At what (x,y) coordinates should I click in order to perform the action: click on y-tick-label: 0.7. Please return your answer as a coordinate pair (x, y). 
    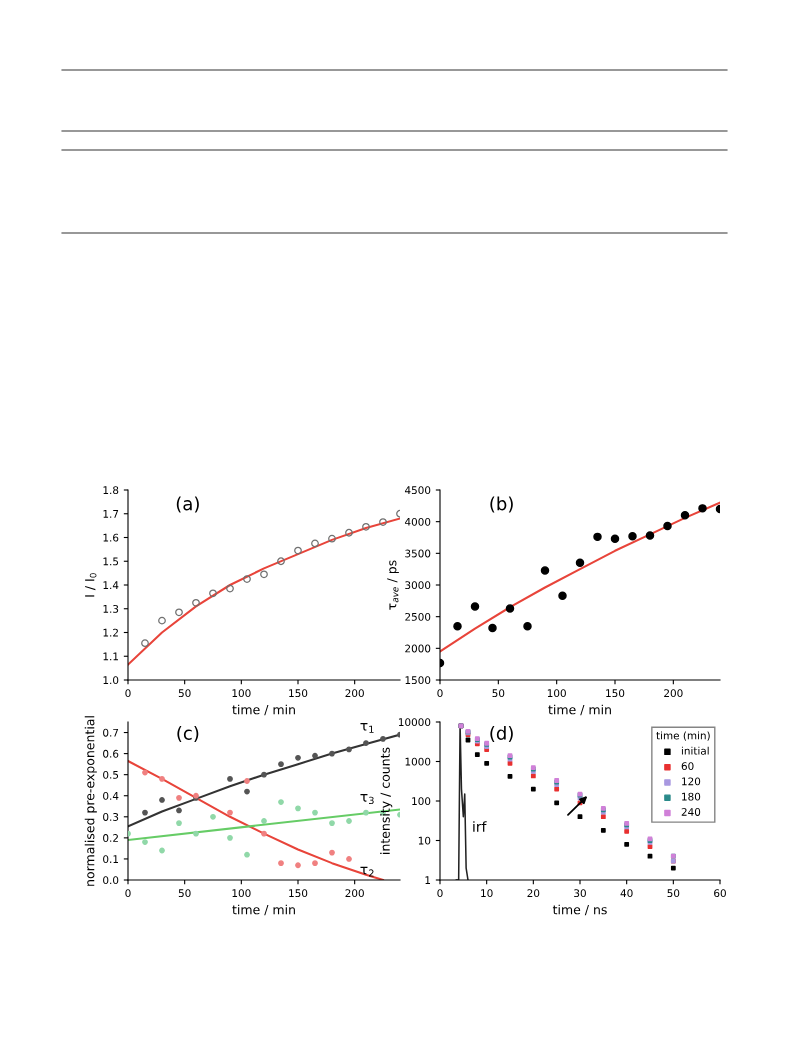
    Looking at the image, I should click on (111, 732).